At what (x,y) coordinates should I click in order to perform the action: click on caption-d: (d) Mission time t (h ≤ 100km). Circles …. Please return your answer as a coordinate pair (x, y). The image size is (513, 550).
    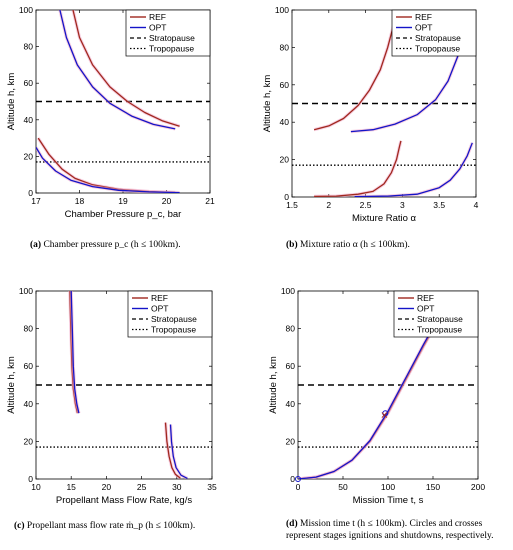
    Looking at the image, I should click on (390, 530).